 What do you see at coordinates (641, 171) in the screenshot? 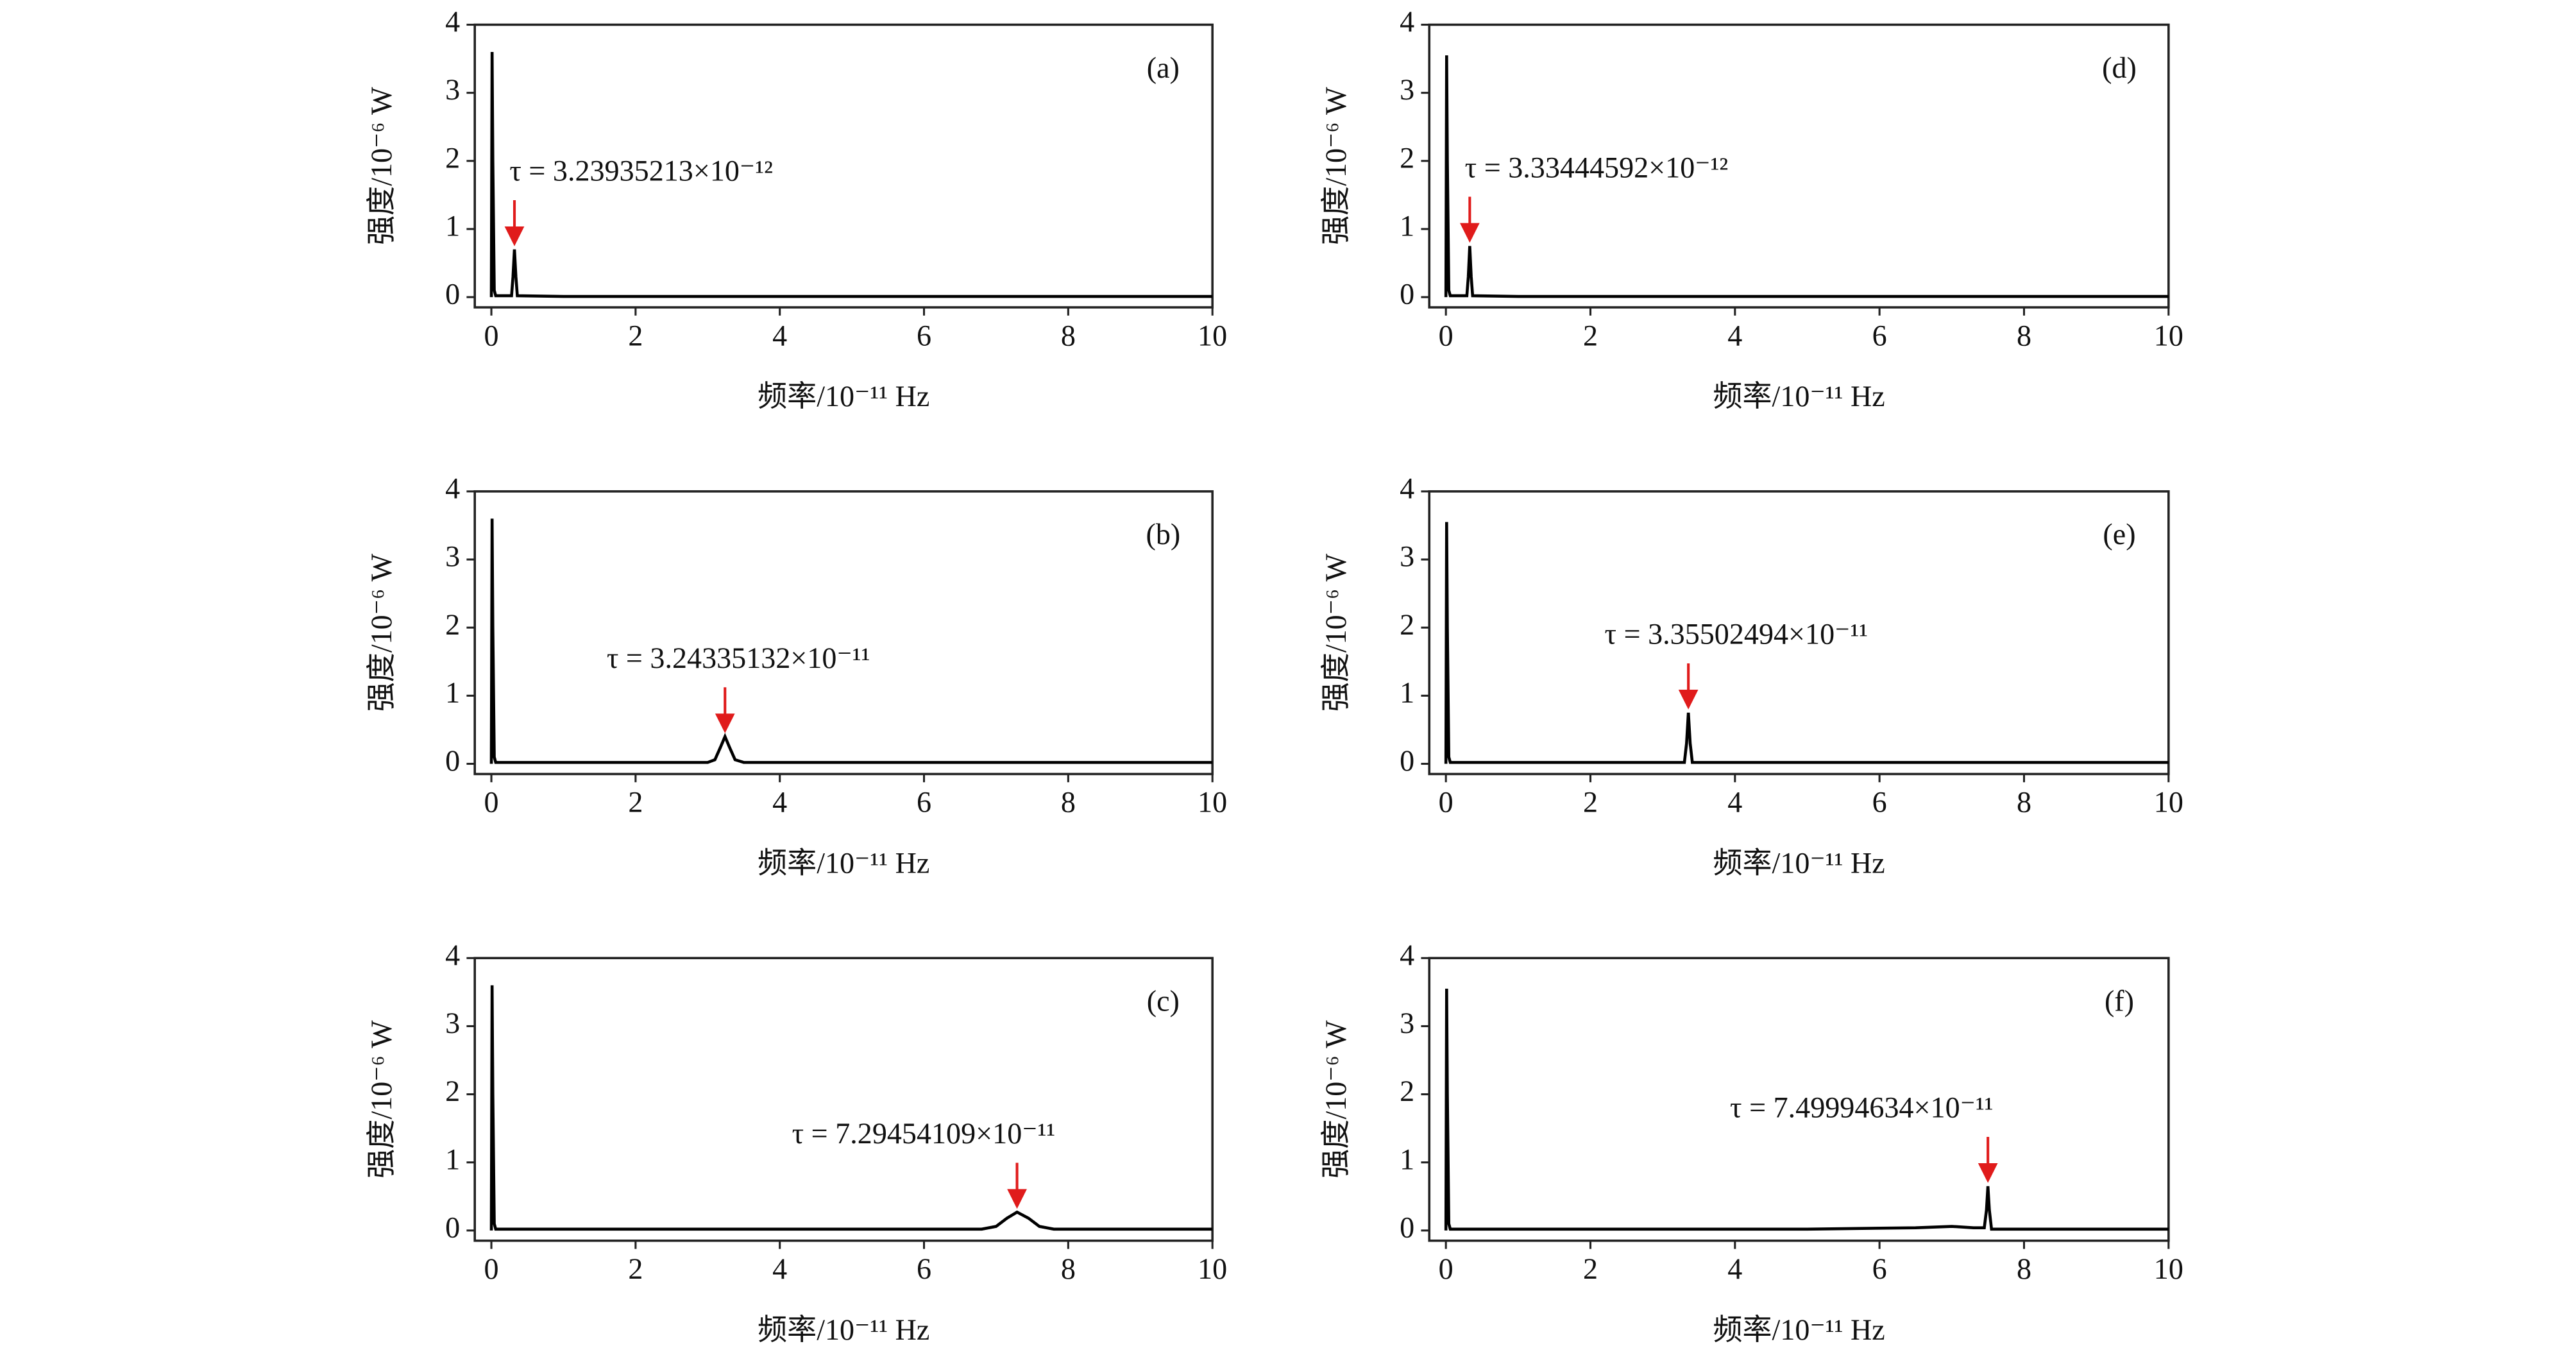
I see `annotation: τ = 3.23935213×10⁻¹²` at bounding box center [641, 171].